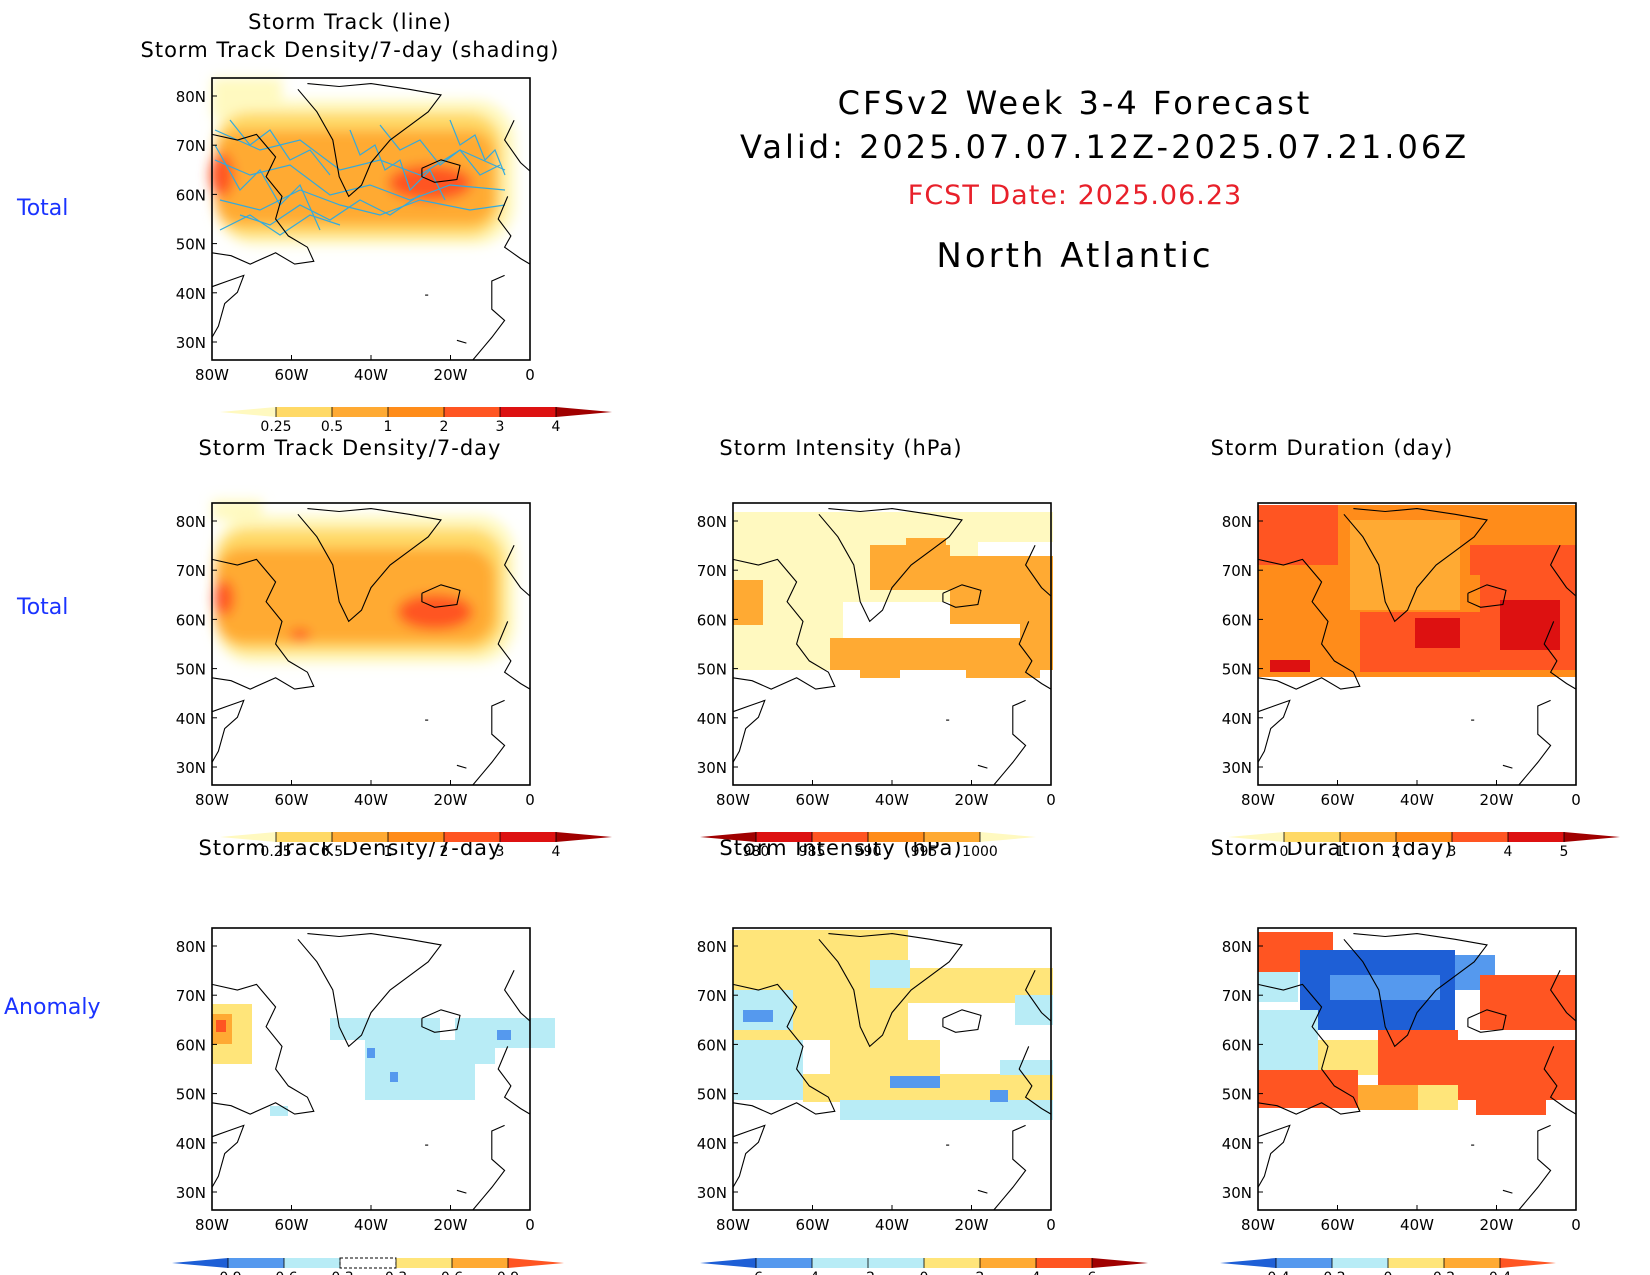 This screenshot has width=1650, height=1275. Describe the element at coordinates (980, 852) in the screenshot. I see `colorbar-label: 1000` at that location.